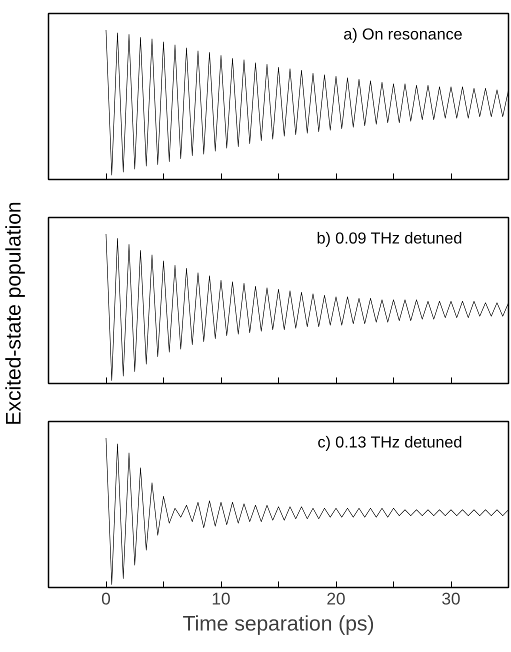 This screenshot has width=511, height=652. I want to click on chart-title: c) 0.13 THz detuned, so click(390, 443).